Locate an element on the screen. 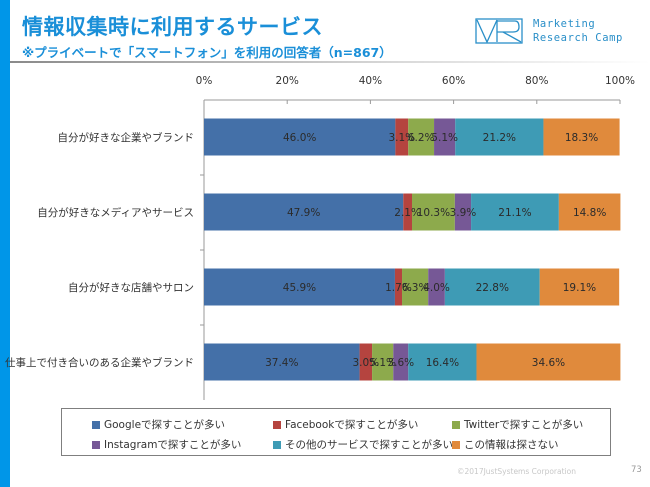 This screenshot has width=650, height=487. data-label: 4.0% is located at coordinates (436, 288).